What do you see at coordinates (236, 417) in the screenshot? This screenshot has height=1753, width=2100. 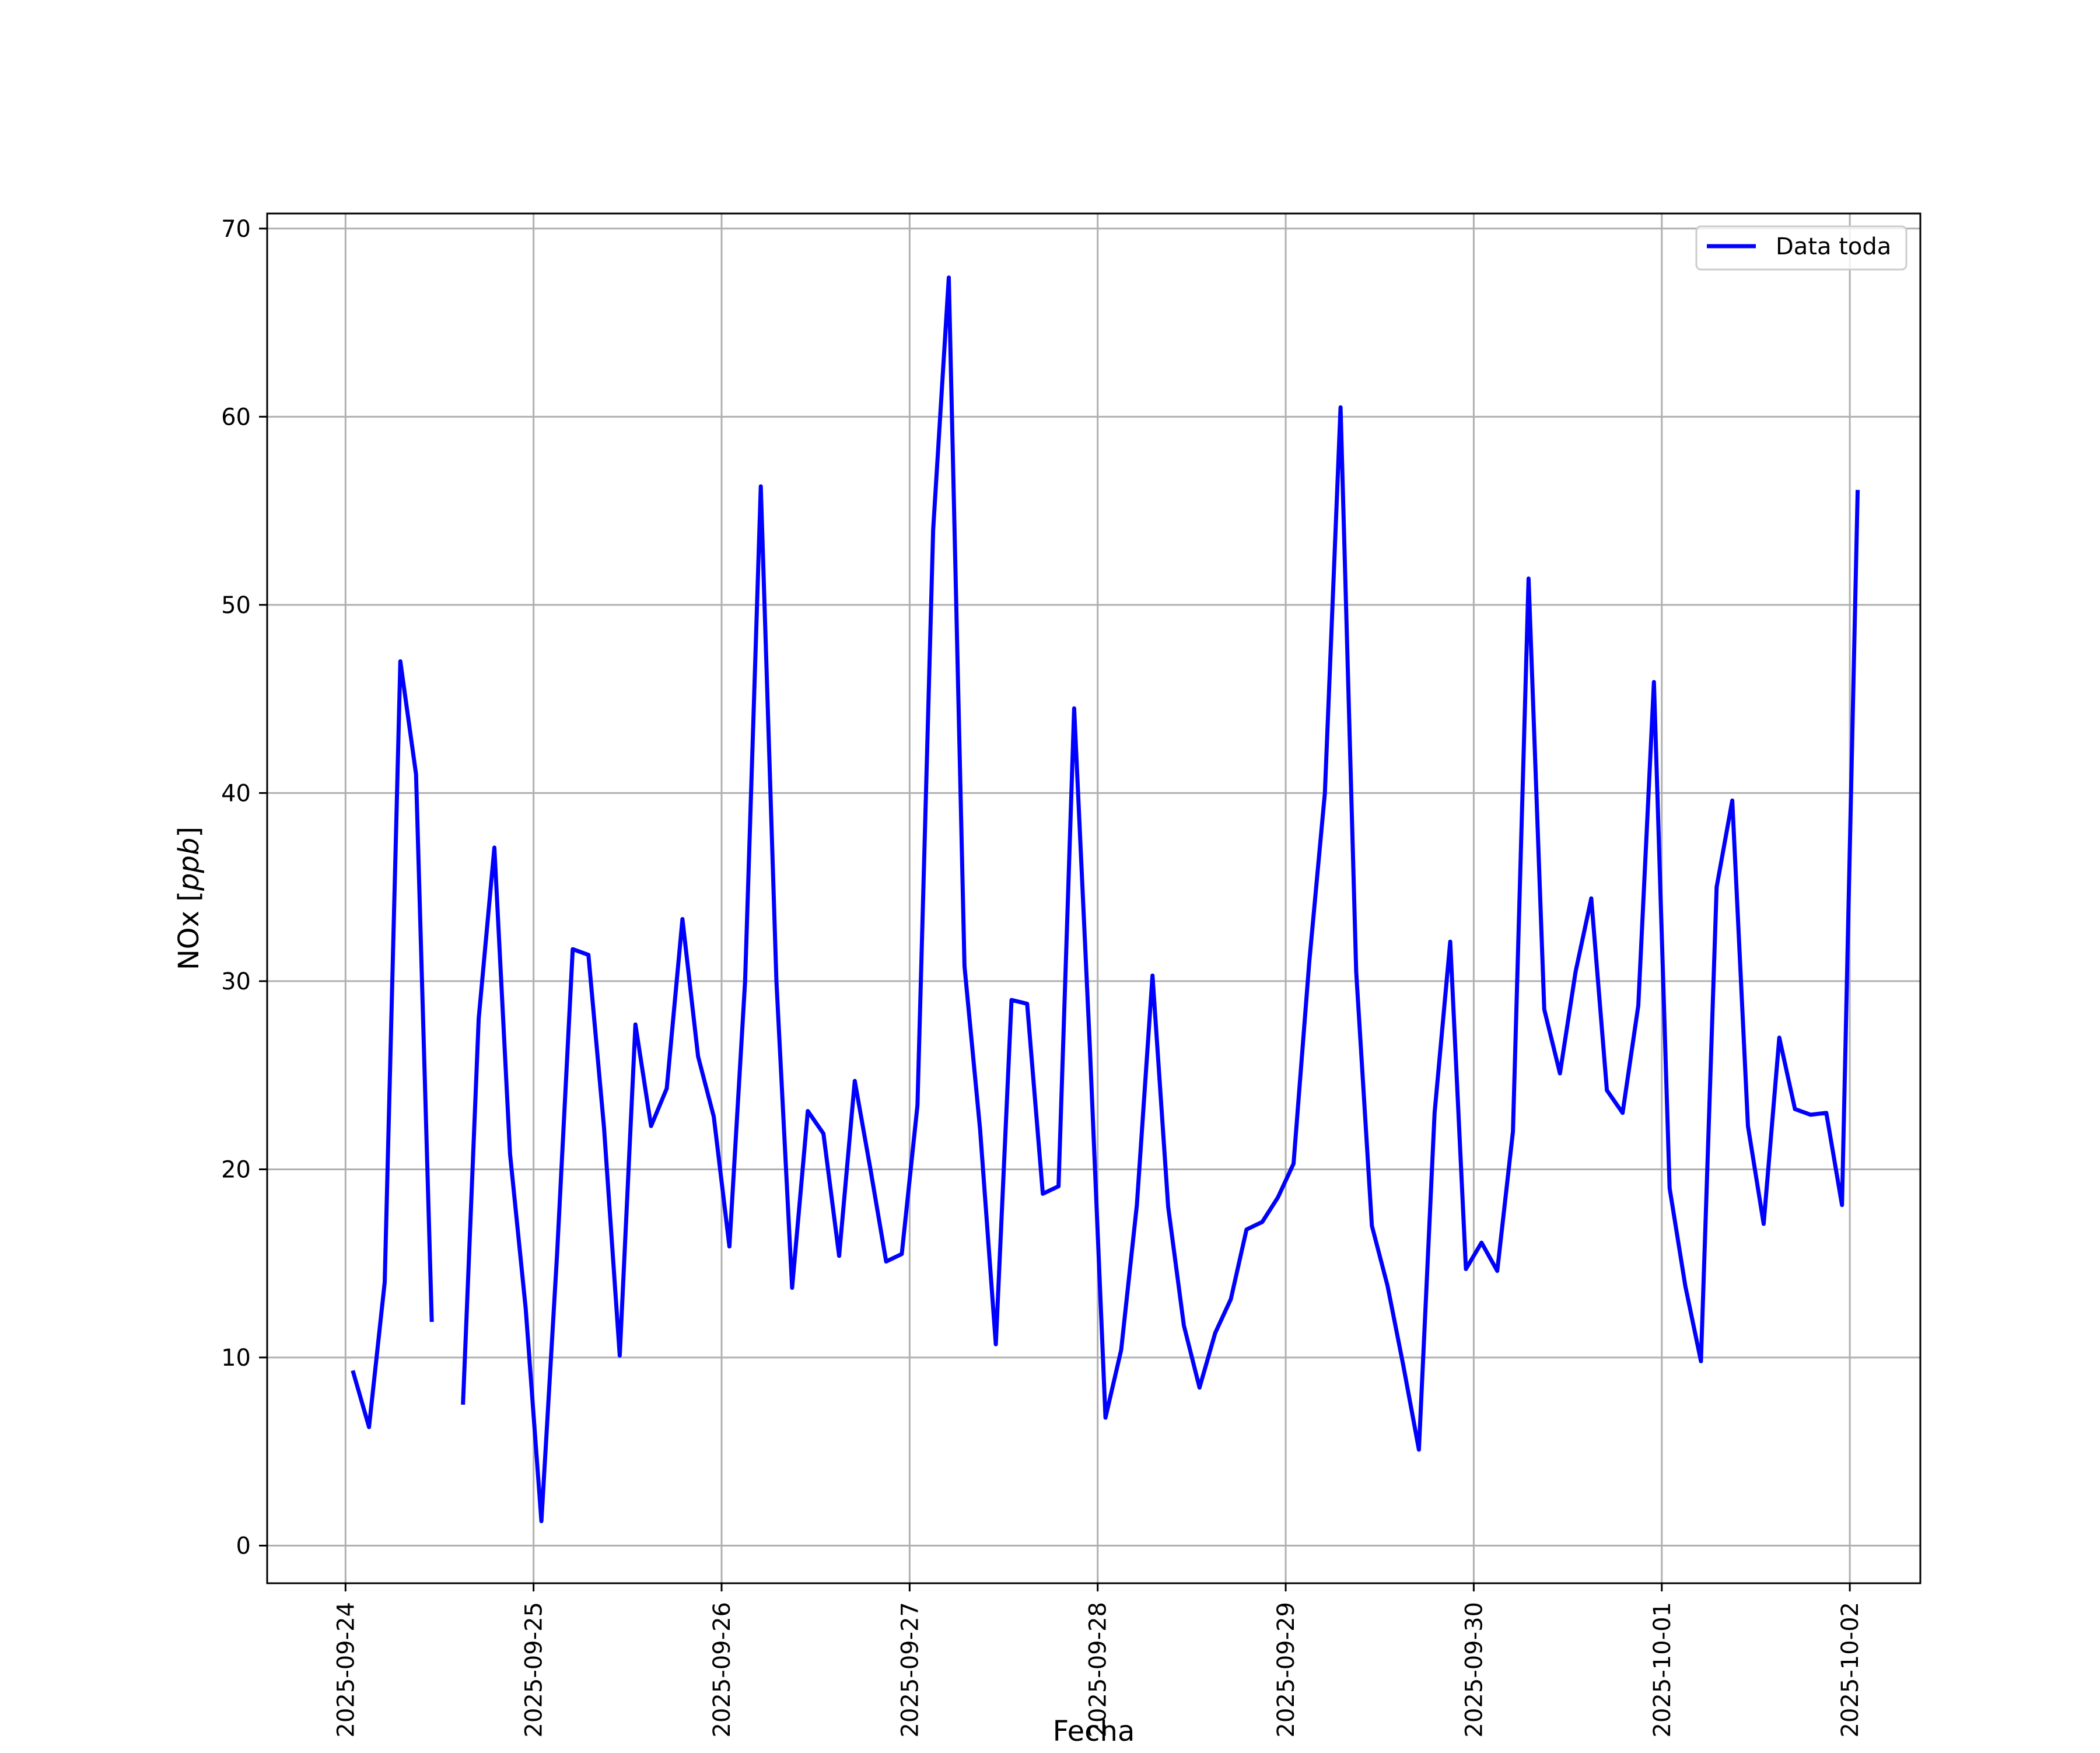 I see `y-tick-label: 60` at bounding box center [236, 417].